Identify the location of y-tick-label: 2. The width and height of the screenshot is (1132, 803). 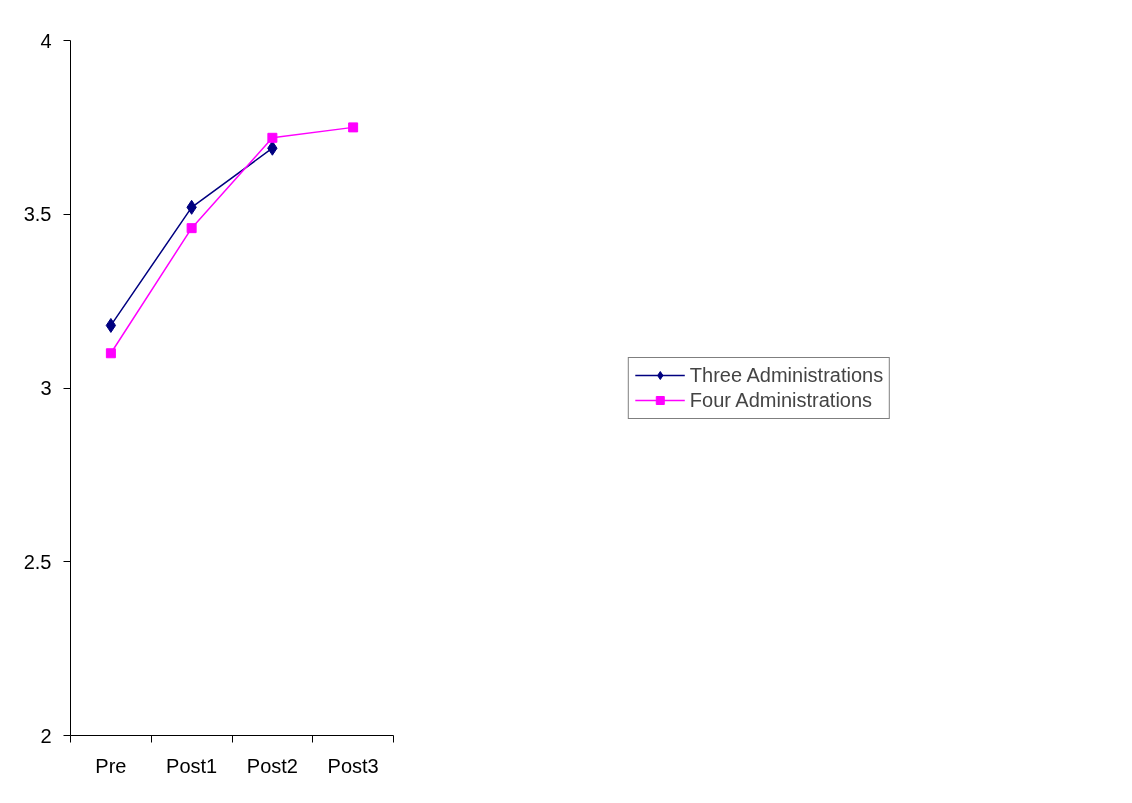
(46, 735).